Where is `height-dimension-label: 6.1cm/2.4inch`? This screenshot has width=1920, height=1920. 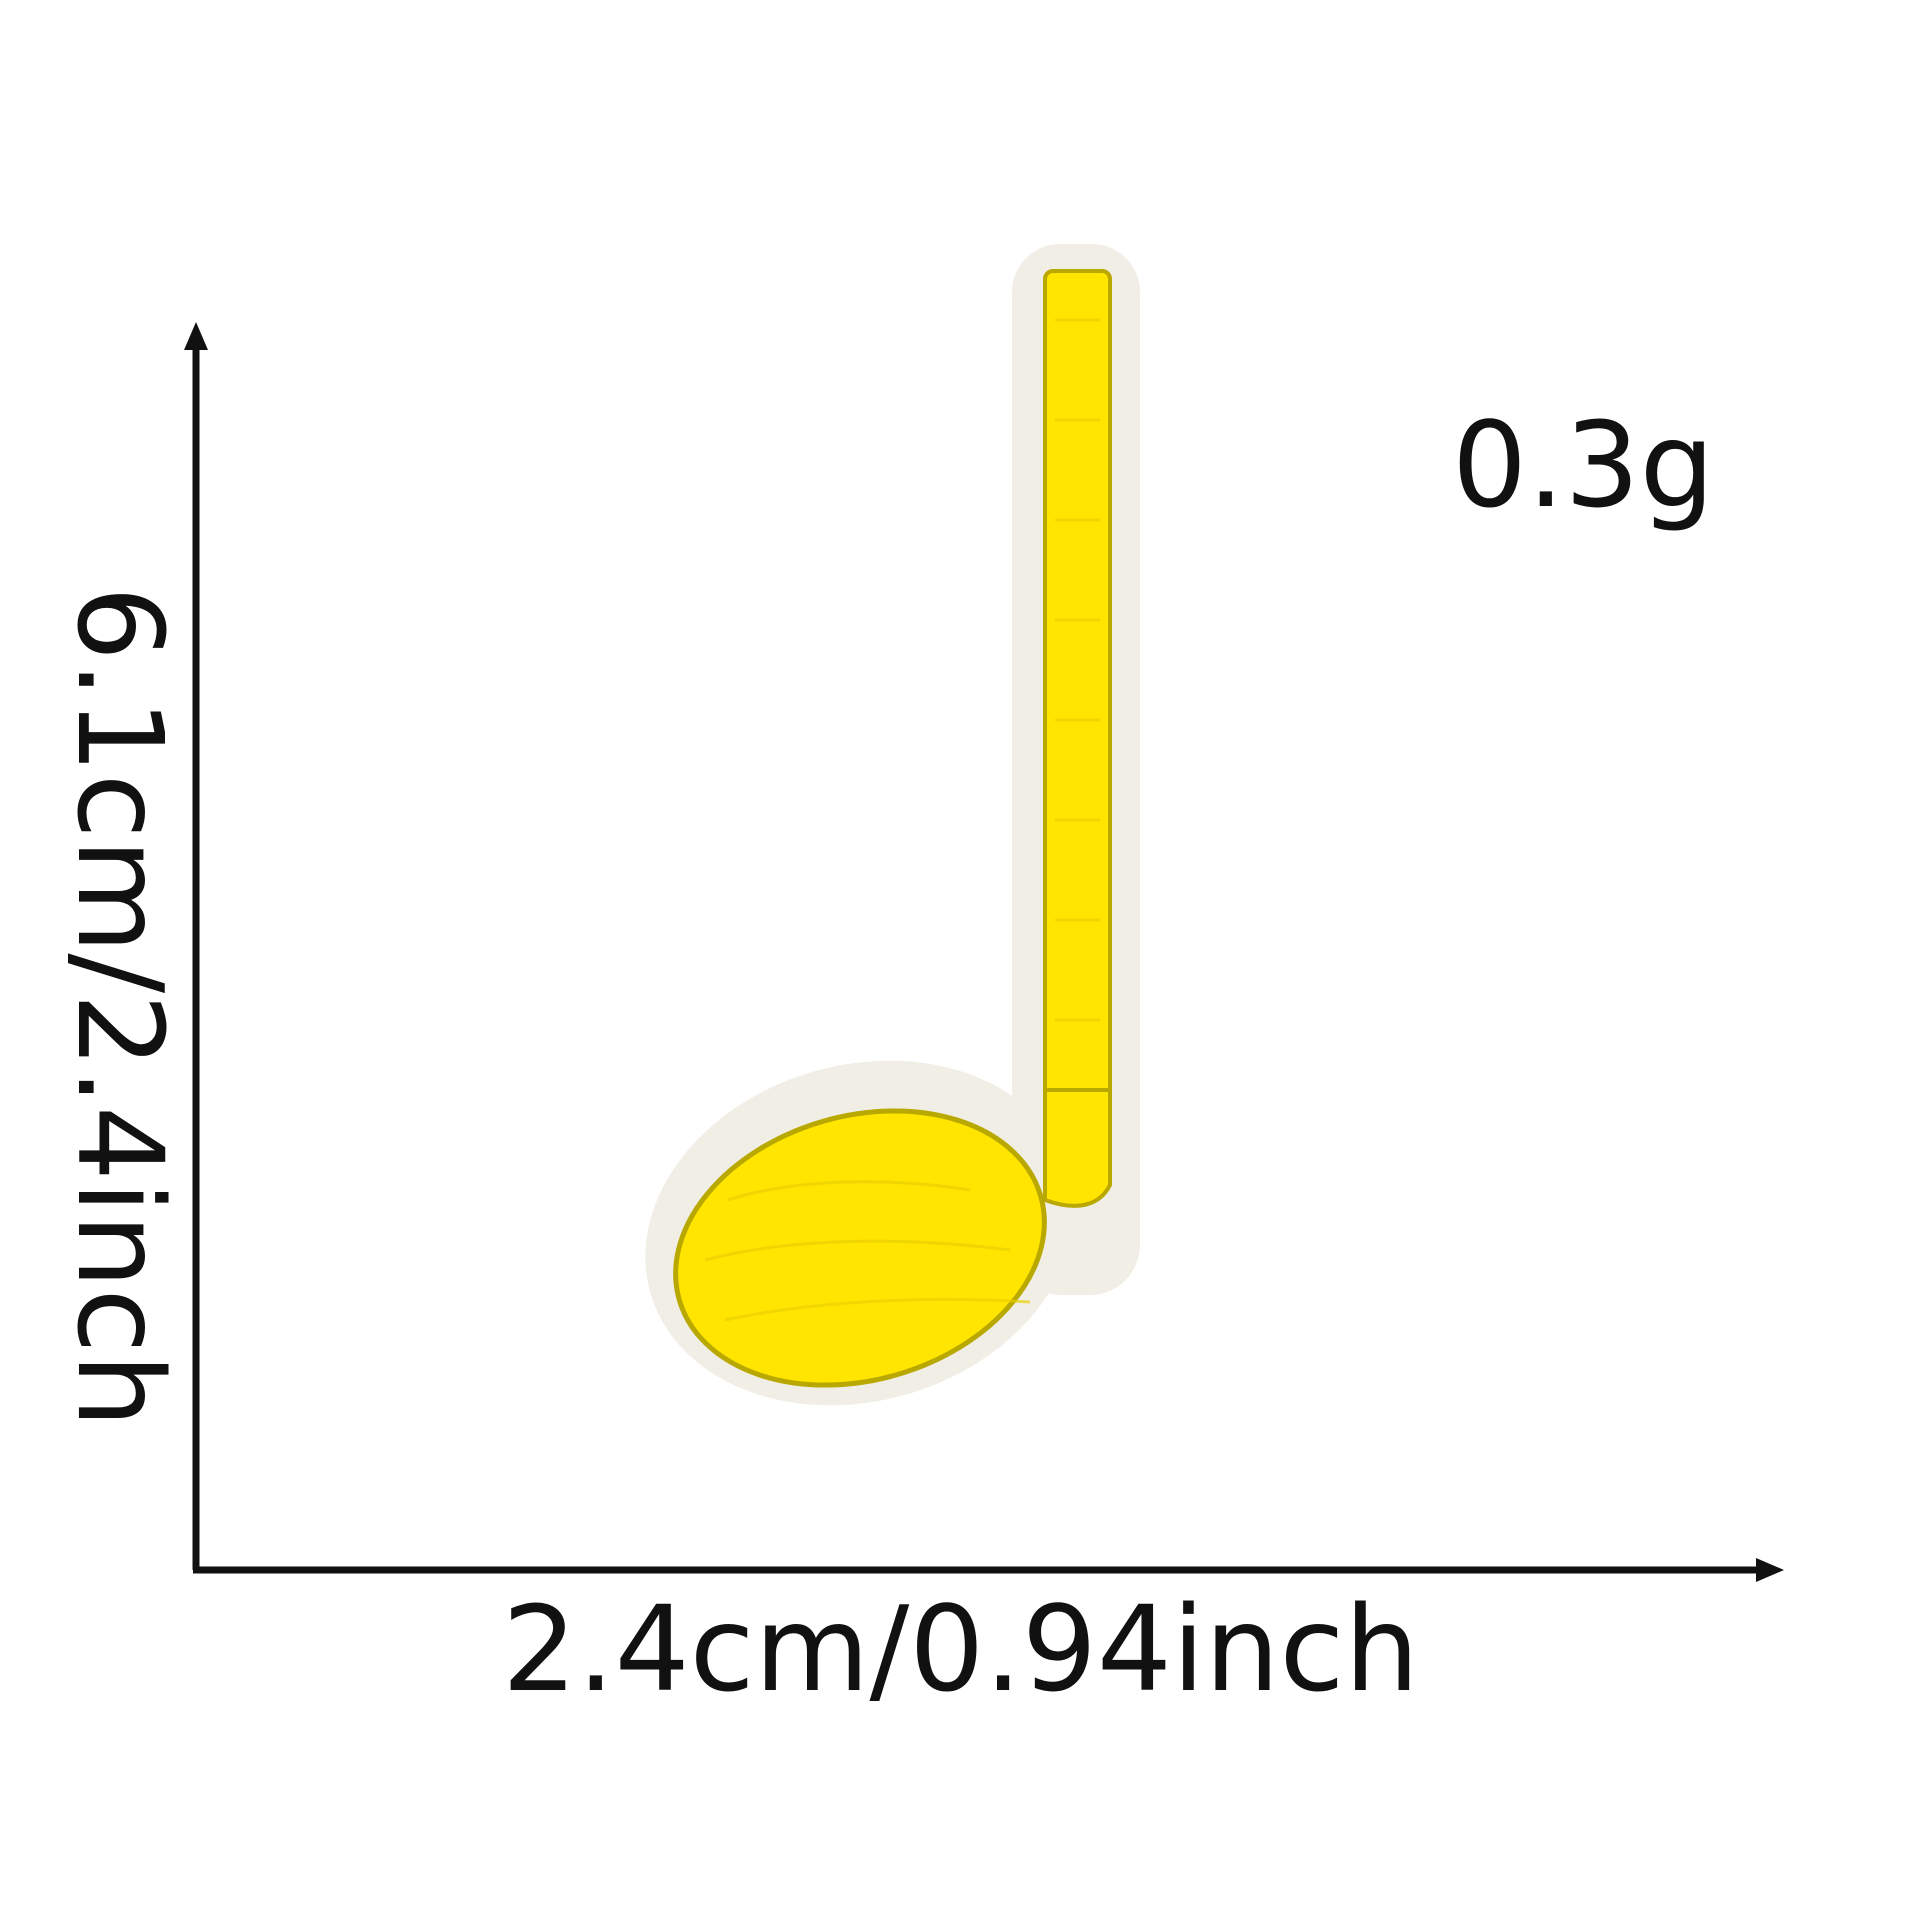
height-dimension-label: 6.1cm/2.4inch is located at coordinates (120, 1007).